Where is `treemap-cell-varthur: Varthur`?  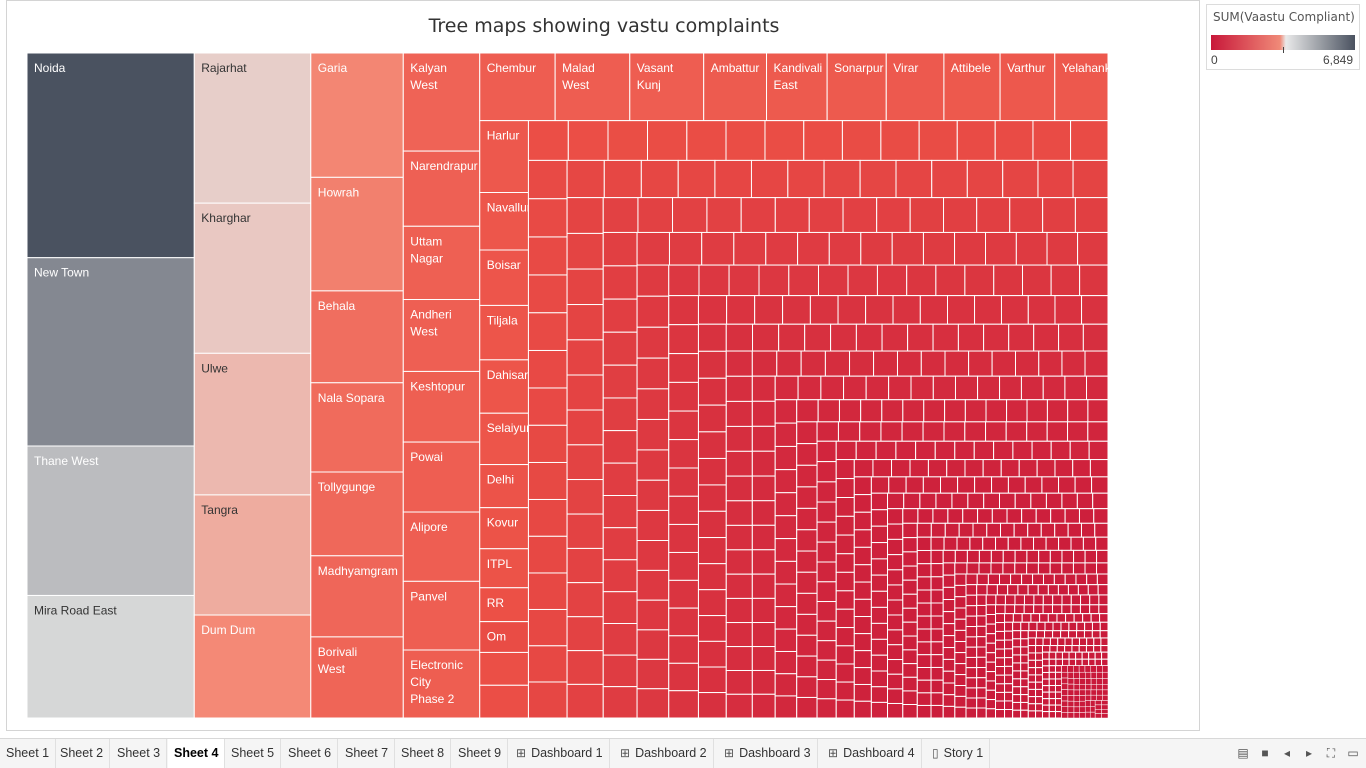
treemap-cell-varthur: Varthur is located at coordinates (1027, 87).